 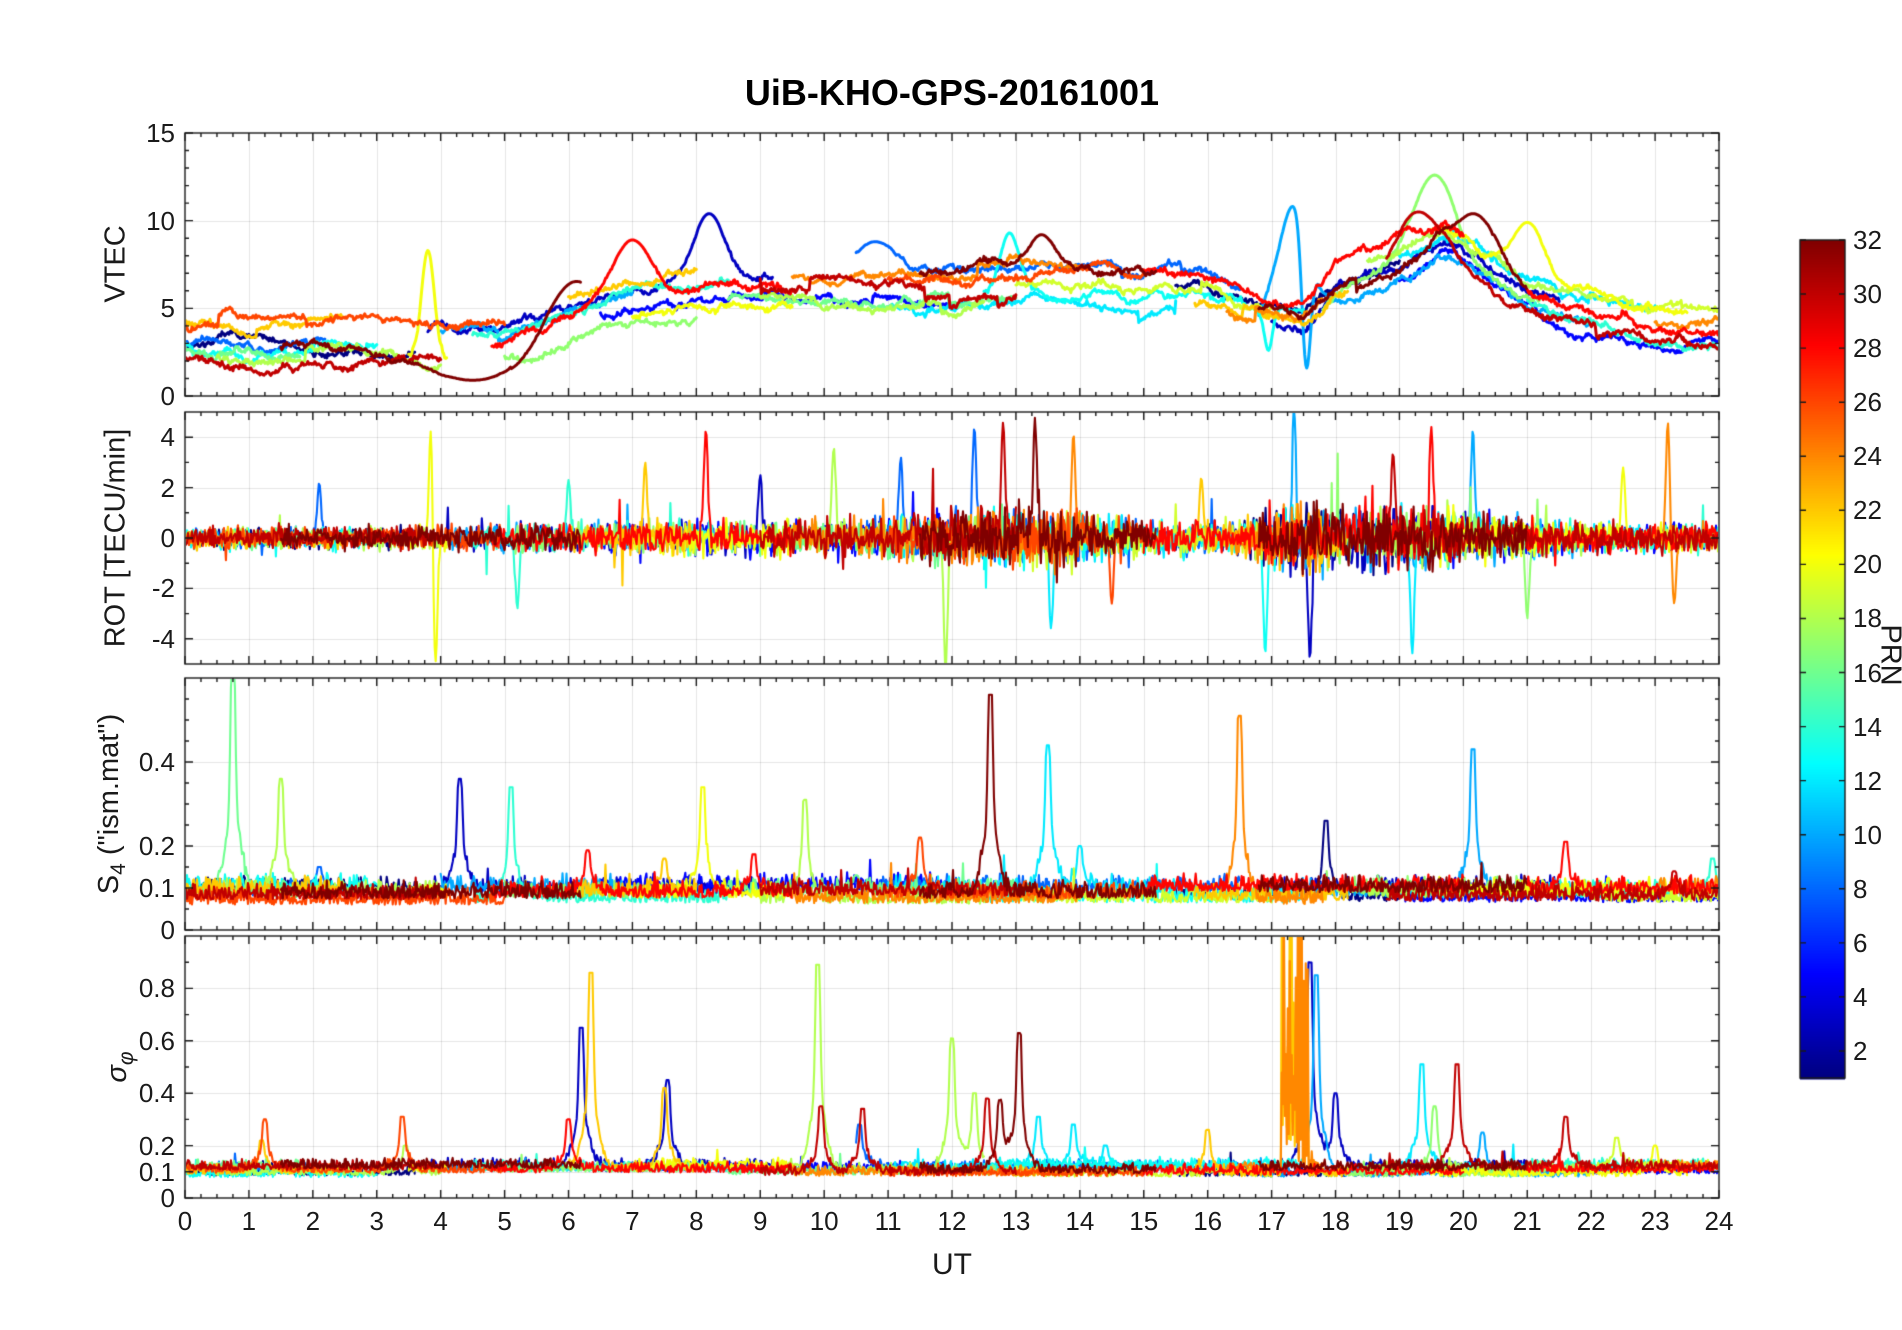 I want to click on colorbar-tick-label: 14, so click(x=1867, y=726).